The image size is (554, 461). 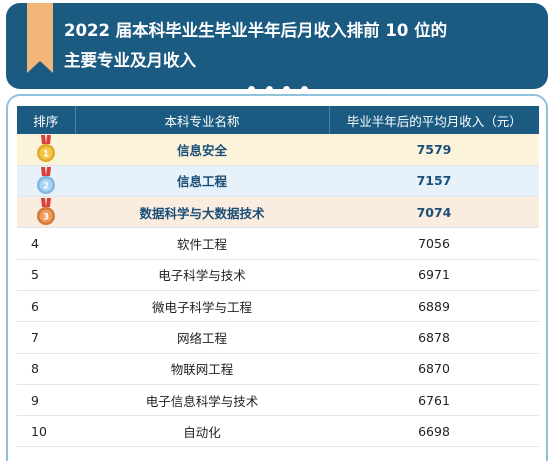 What do you see at coordinates (434, 306) in the screenshot?
I see `income-cell: 6889` at bounding box center [434, 306].